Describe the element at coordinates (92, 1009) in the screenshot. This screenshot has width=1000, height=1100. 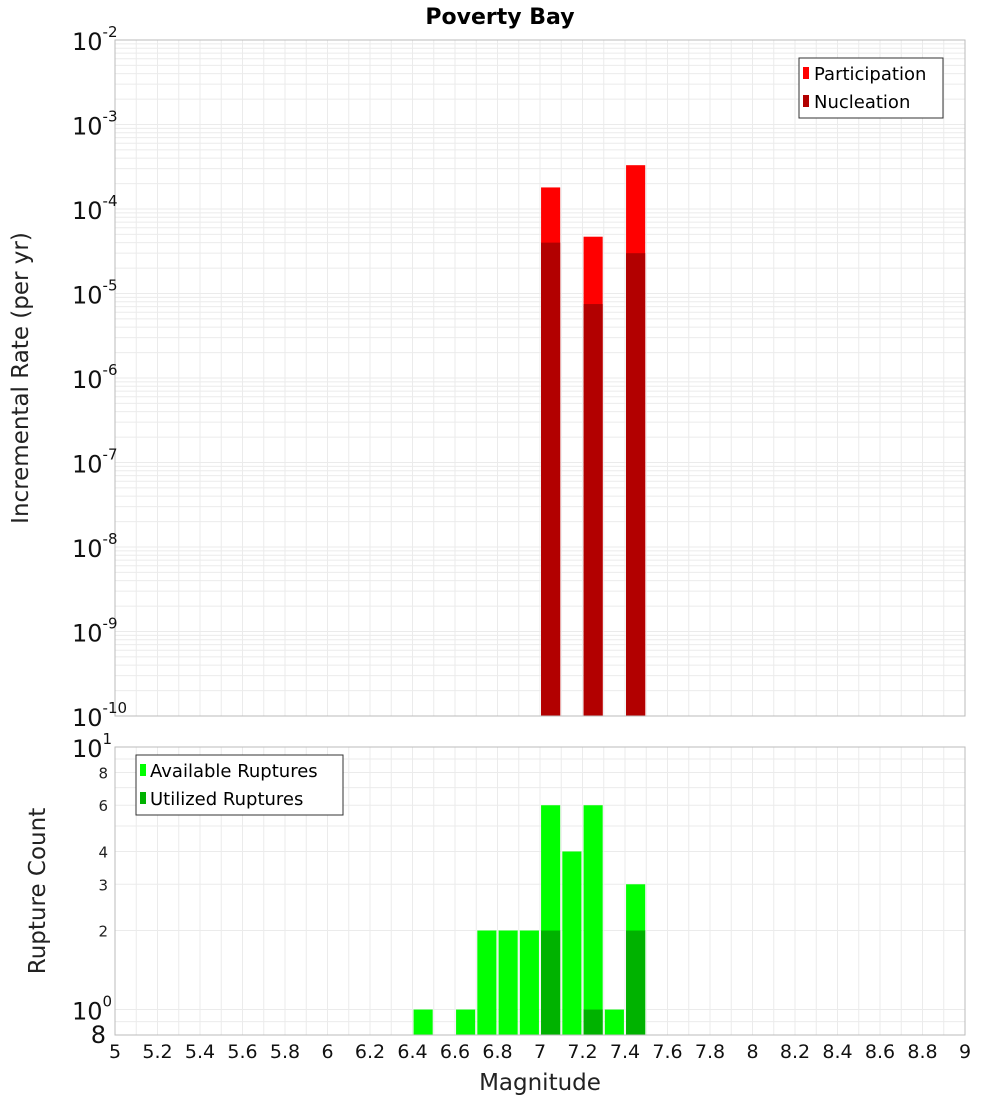
I see `bottom-y-tick-label: 10⁰` at that location.